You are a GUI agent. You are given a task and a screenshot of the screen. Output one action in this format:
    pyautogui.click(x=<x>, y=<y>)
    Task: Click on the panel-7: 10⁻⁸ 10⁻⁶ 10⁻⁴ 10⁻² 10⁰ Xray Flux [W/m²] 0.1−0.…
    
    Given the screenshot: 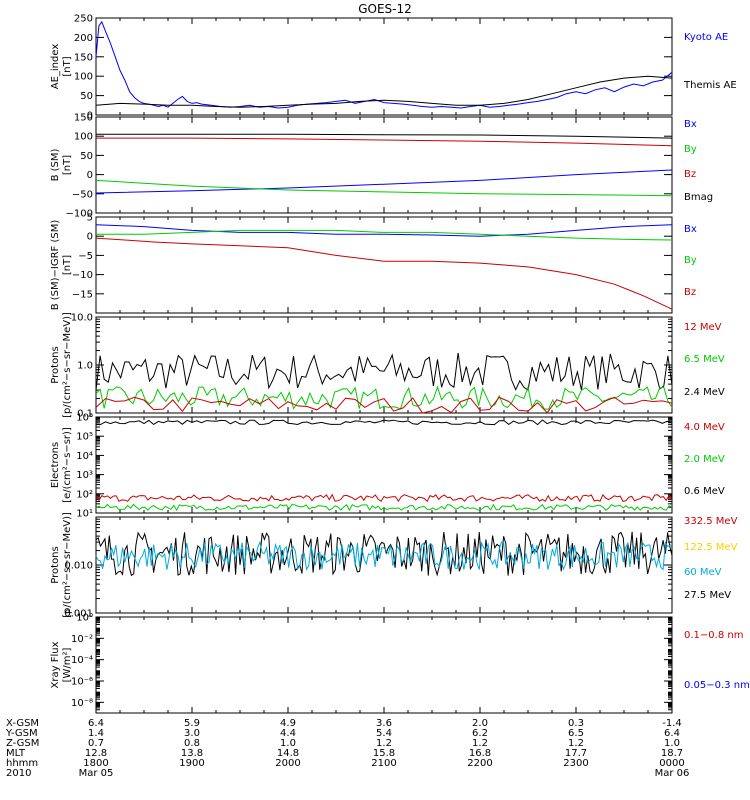 What is the action you would take?
    pyautogui.click(x=400, y=663)
    